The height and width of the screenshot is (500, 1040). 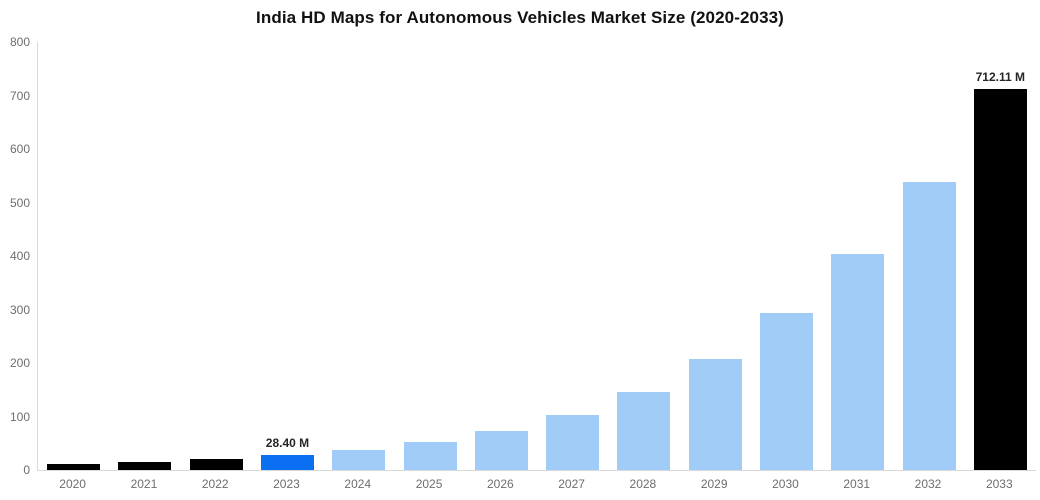 I want to click on x-tick-2027: 2027, so click(x=571, y=484).